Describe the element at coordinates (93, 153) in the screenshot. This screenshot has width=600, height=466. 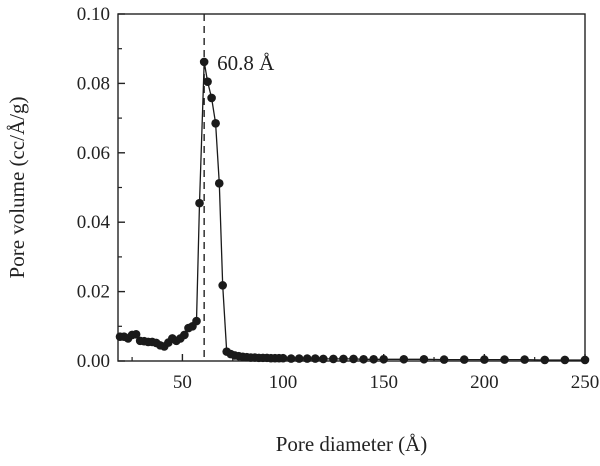
I see `y-tick-label: 0.06` at that location.